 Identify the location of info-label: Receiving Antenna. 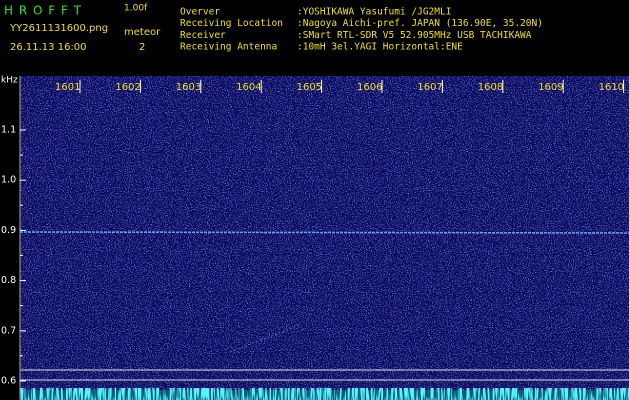
(228, 47).